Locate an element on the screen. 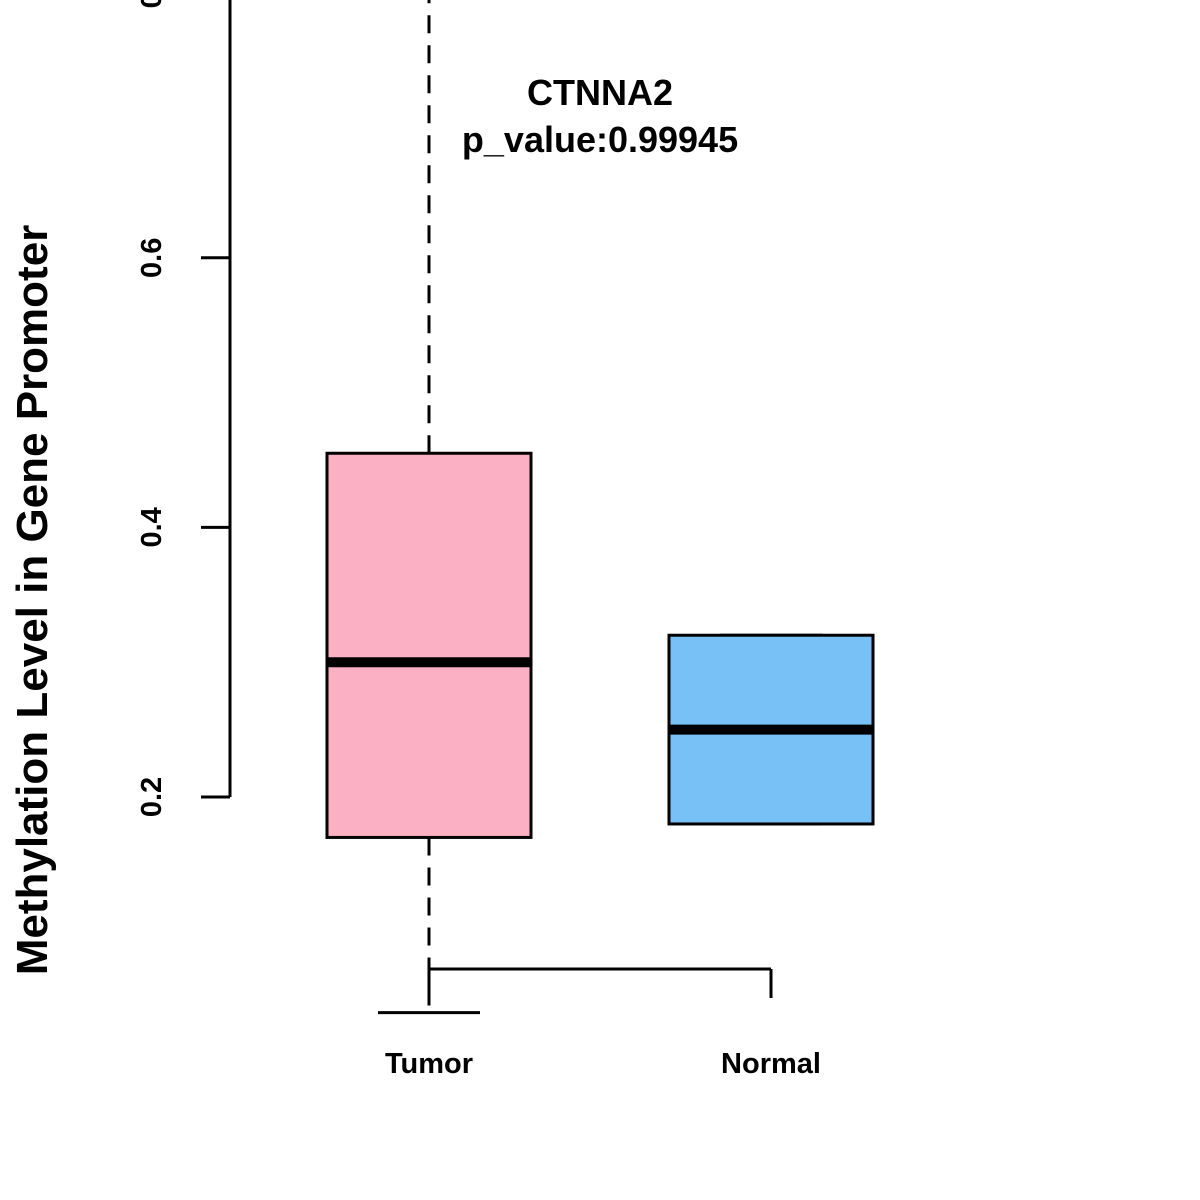 The height and width of the screenshot is (1200, 1200). y-tick-label: 0.2 is located at coordinates (152, 797).